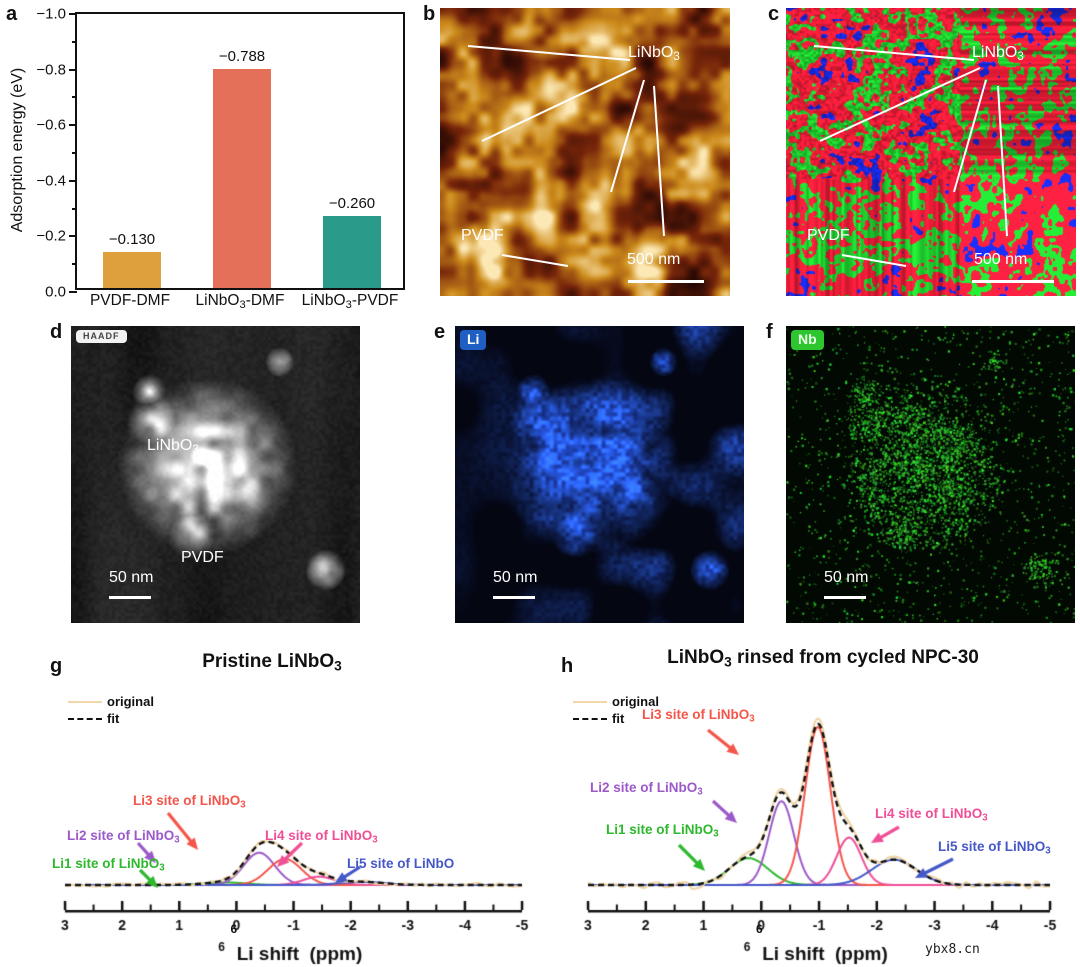  Describe the element at coordinates (769, 332) in the screenshot. I see `panel-letter-f: f` at that location.